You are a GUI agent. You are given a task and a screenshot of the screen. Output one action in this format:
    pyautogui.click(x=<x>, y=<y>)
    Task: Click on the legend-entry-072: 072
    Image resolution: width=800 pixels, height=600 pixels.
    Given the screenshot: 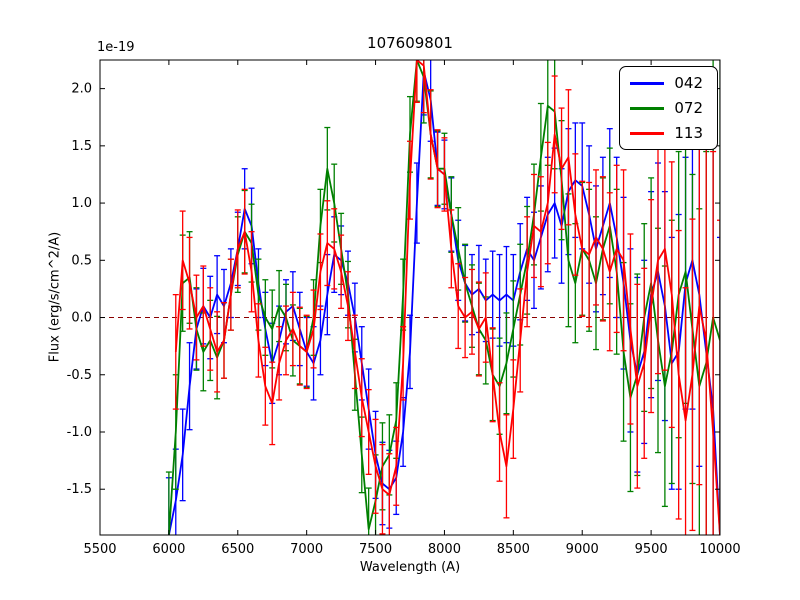 What is the action you would take?
    pyautogui.click(x=666, y=108)
    